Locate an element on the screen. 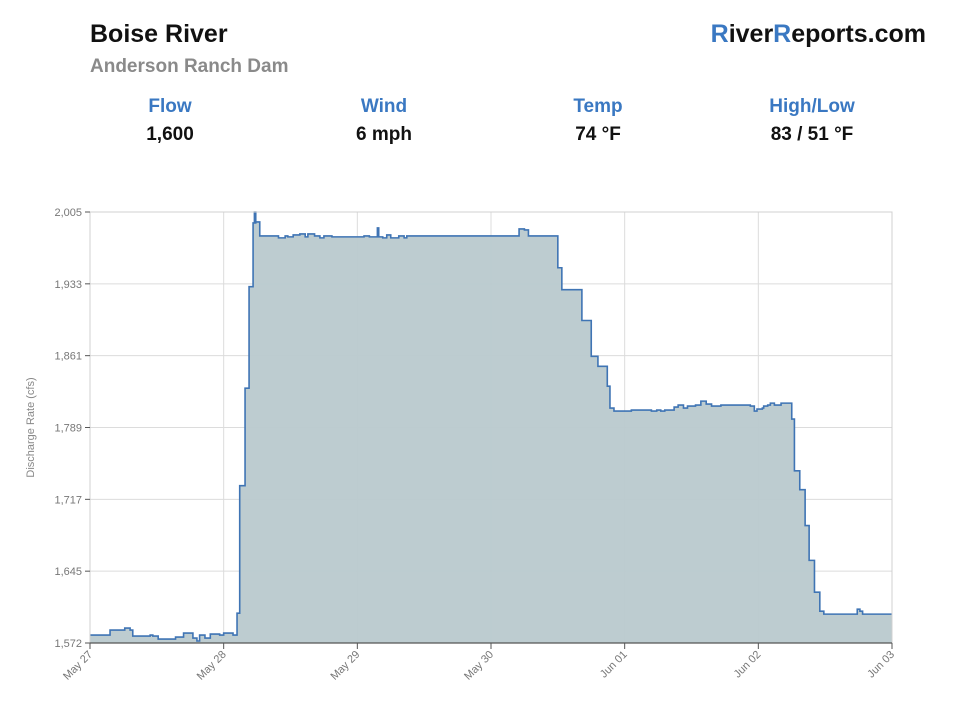 The image size is (960, 720). brand-text-part: iver is located at coordinates (751, 34).